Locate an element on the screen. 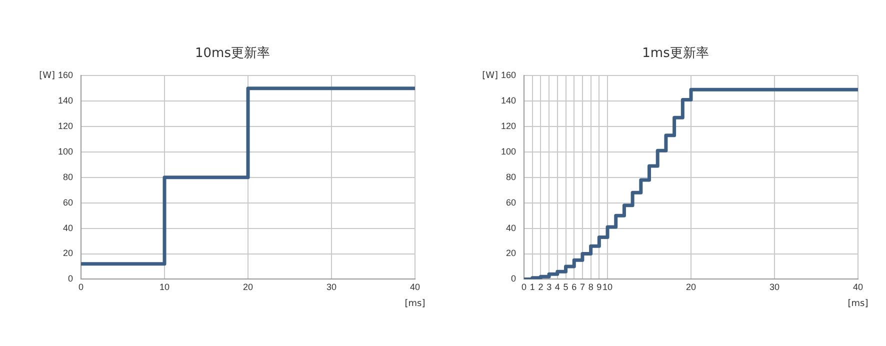 The image size is (886, 346). x-tick-label: 4 is located at coordinates (557, 287).